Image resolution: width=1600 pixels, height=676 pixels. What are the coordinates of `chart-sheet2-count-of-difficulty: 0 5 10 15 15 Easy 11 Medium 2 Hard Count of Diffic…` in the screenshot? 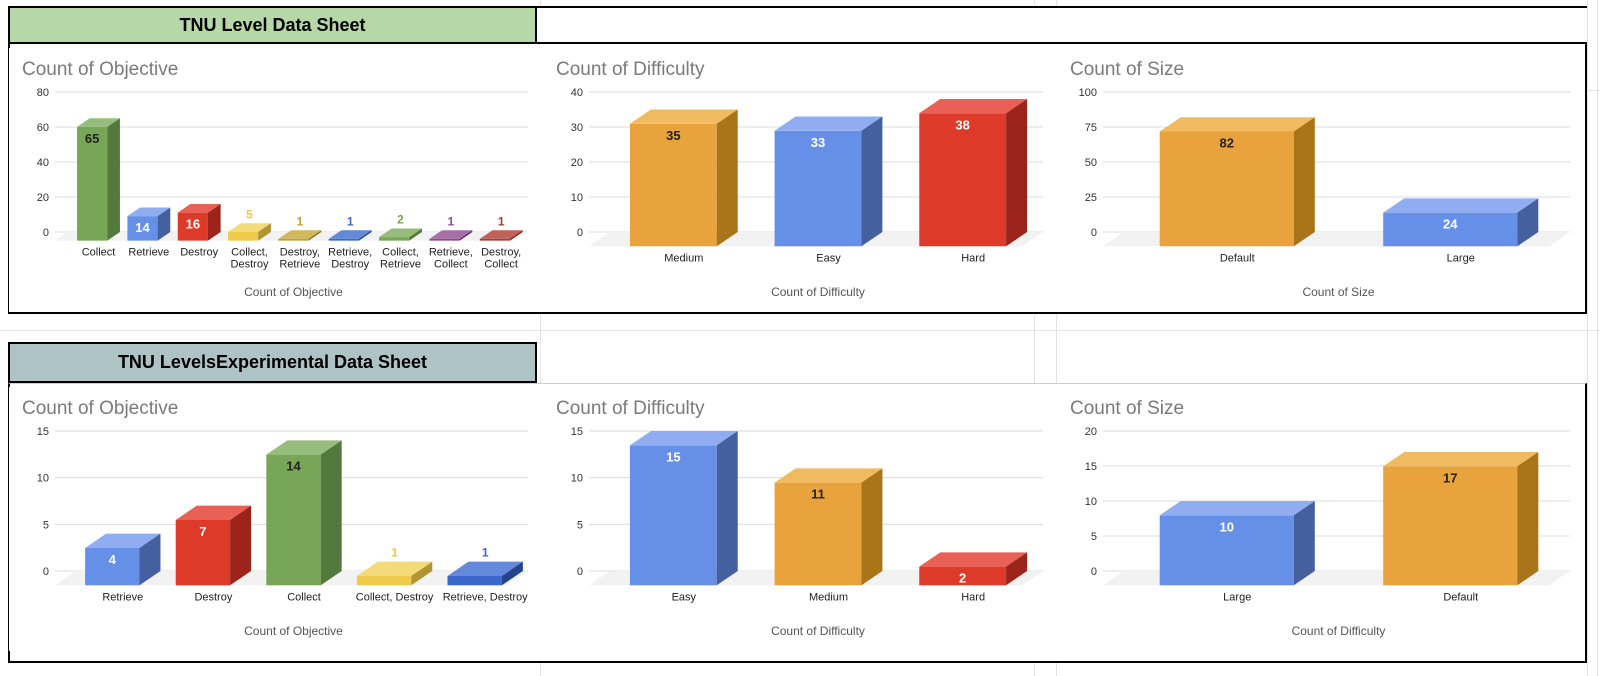 It's located at (798, 519).